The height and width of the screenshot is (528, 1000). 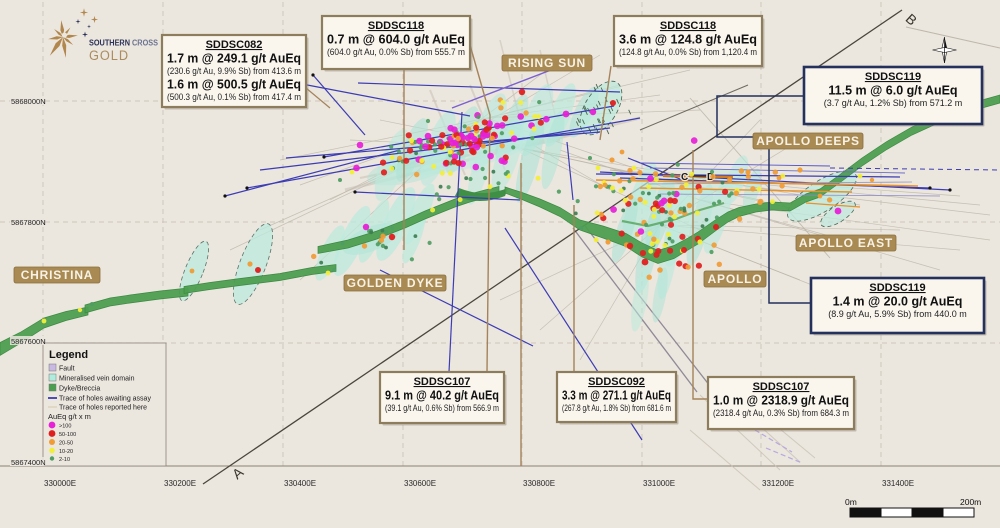 I want to click on svg-text: APOLLO EAST, so click(x=846, y=243).